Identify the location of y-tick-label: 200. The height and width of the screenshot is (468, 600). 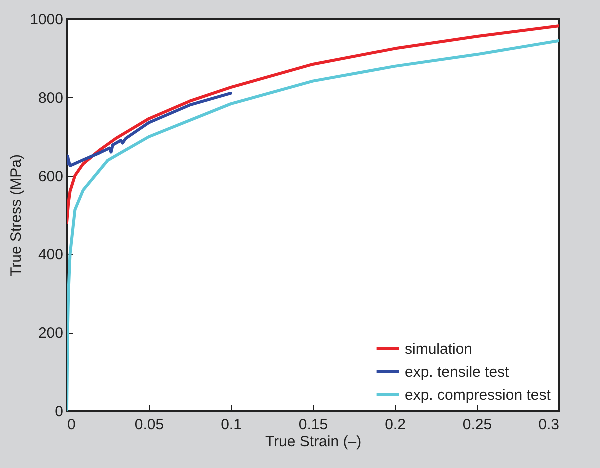
(51, 333).